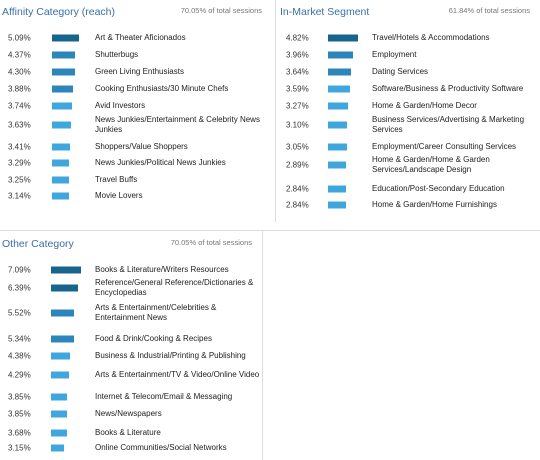  I want to click on list-item: 3.64% Dating Services, so click(409, 72).